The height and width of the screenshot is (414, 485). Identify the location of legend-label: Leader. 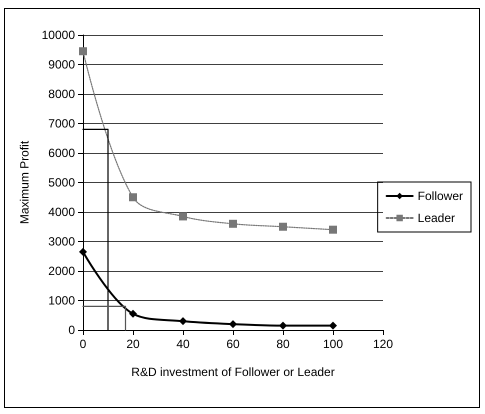
(437, 218).